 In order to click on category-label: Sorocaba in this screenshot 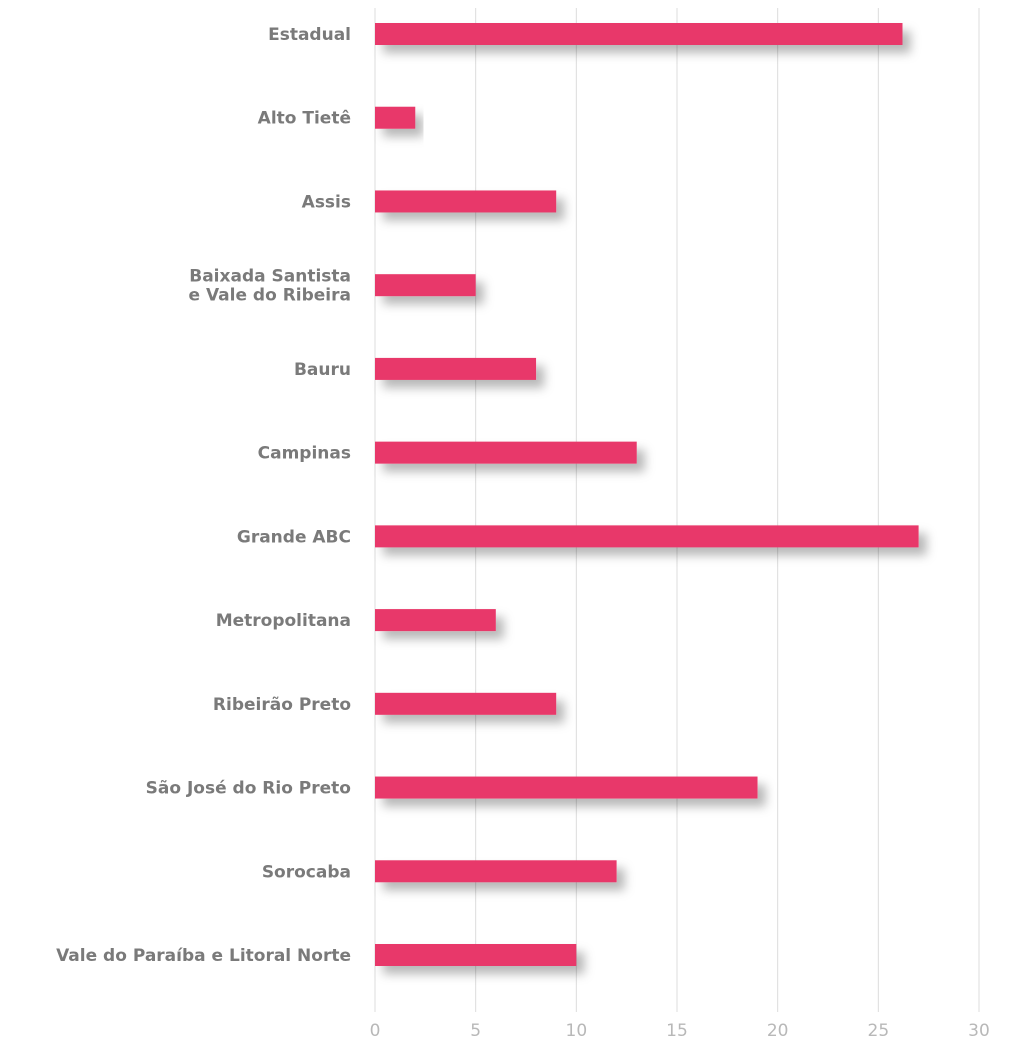, I will do `click(306, 872)`.